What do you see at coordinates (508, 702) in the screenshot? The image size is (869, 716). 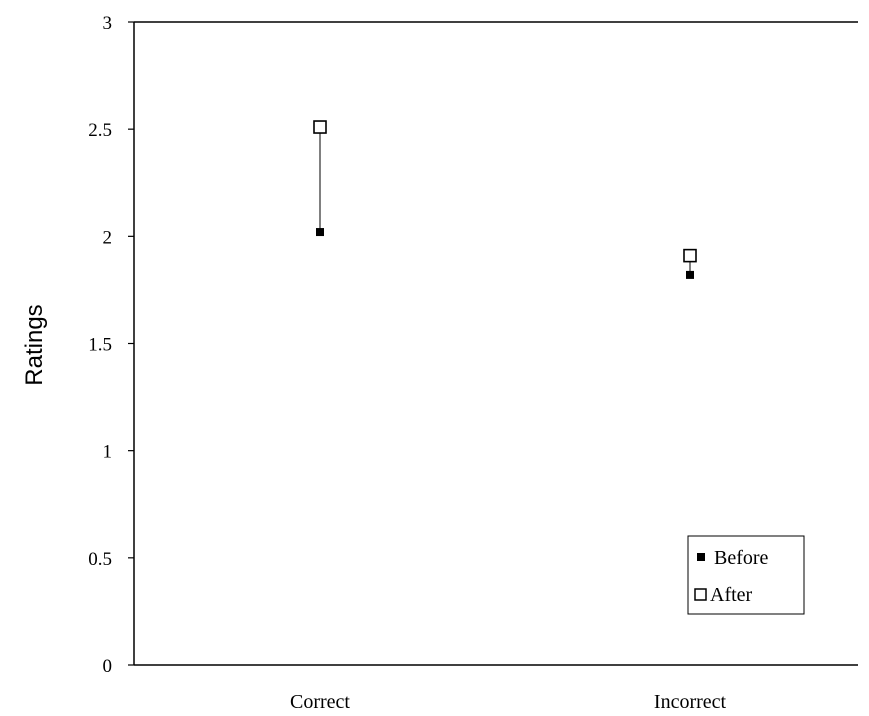 I see `x-axis-labels: Correct Incorrect` at bounding box center [508, 702].